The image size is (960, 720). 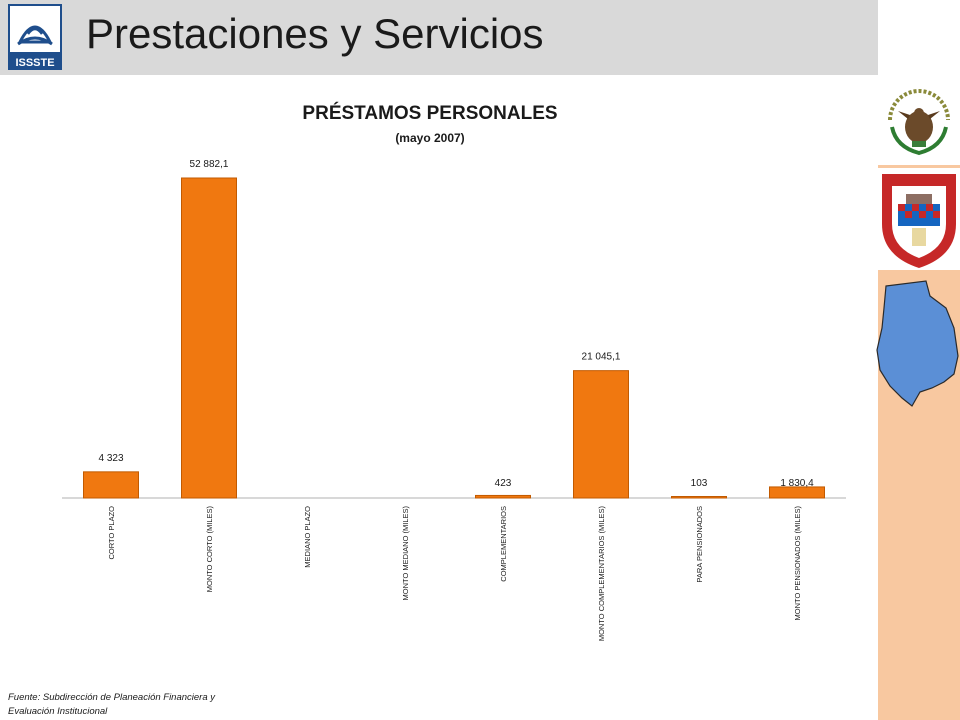 I want to click on x-tick-label: PARA PENSIONADOS, so click(x=699, y=544).